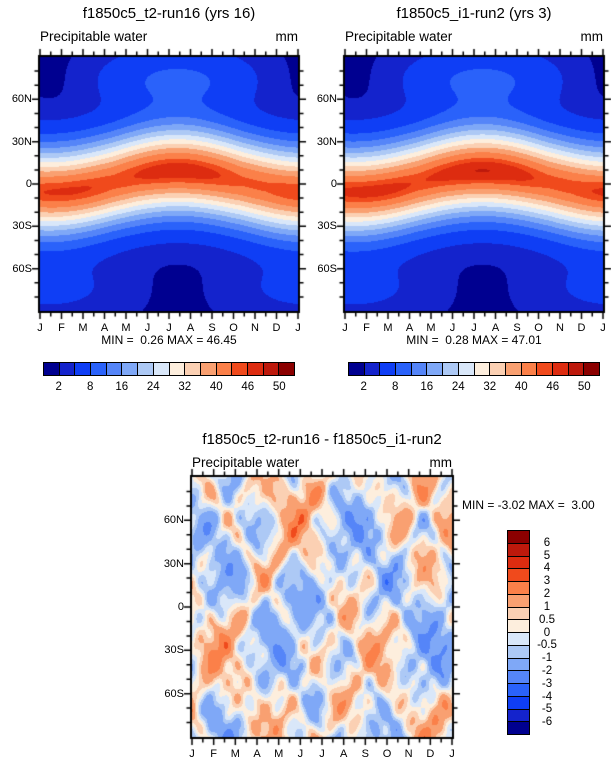  Describe the element at coordinates (547, 606) in the screenshot. I see `colorbar-tick-label: 1` at that location.